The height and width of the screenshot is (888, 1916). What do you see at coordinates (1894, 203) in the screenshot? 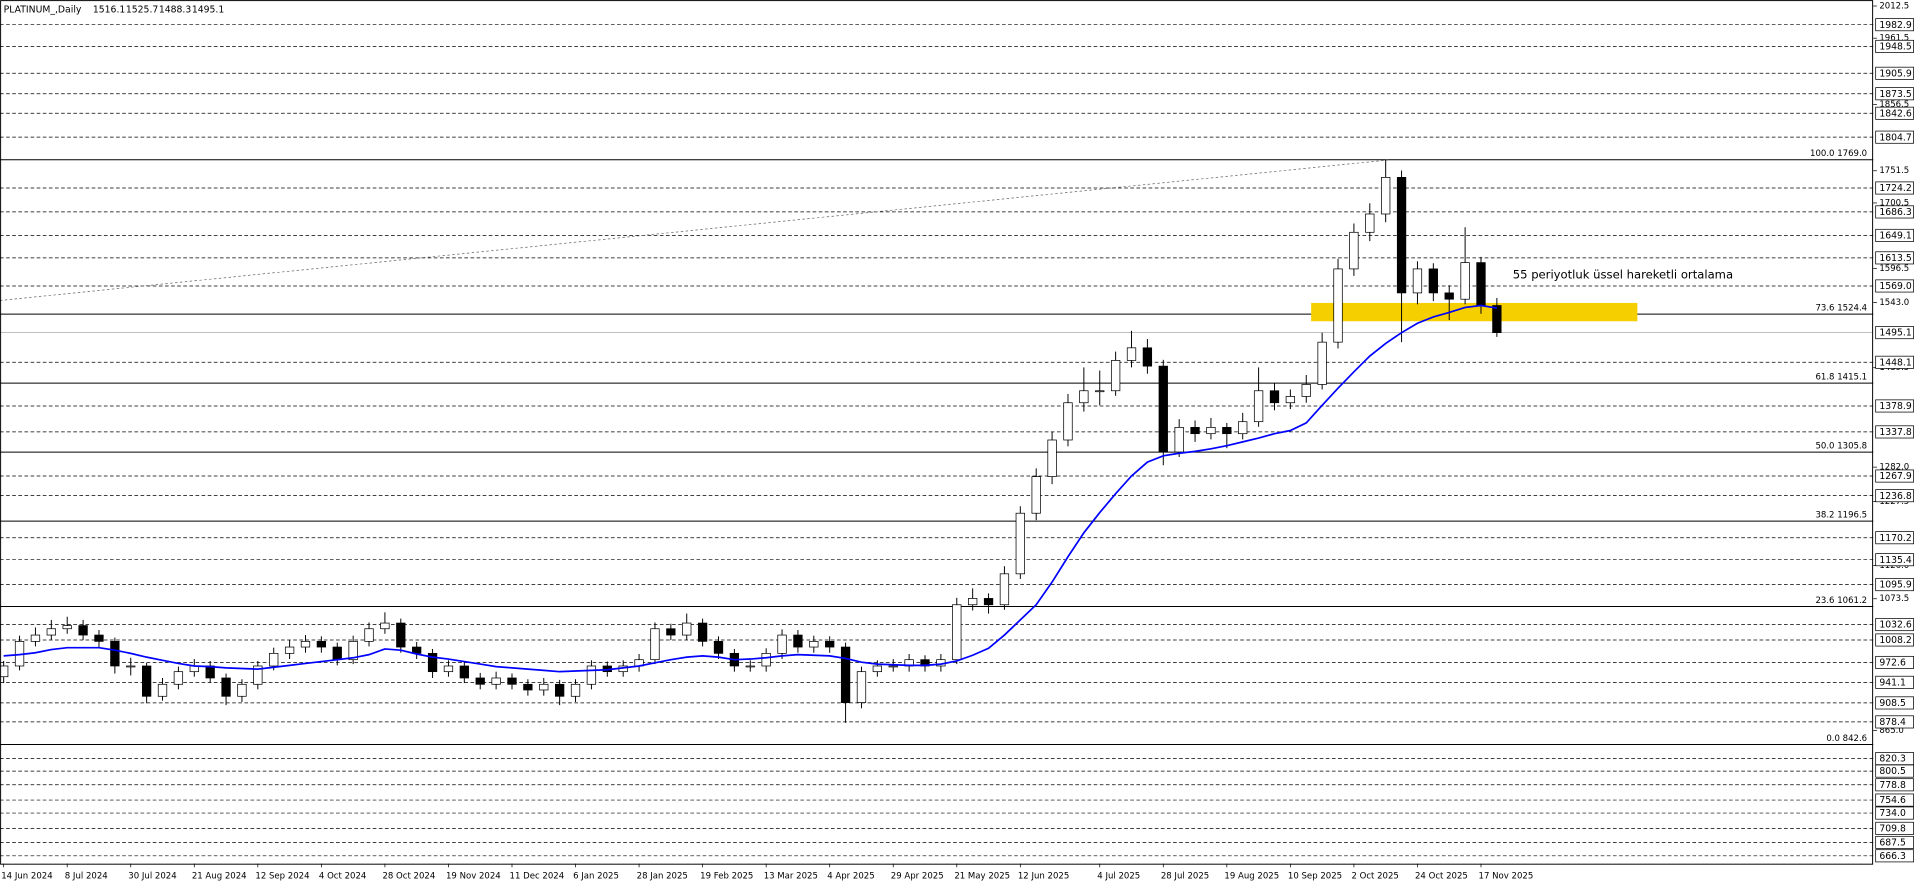
I see `y-tick-label: 1700.5` at bounding box center [1894, 203].